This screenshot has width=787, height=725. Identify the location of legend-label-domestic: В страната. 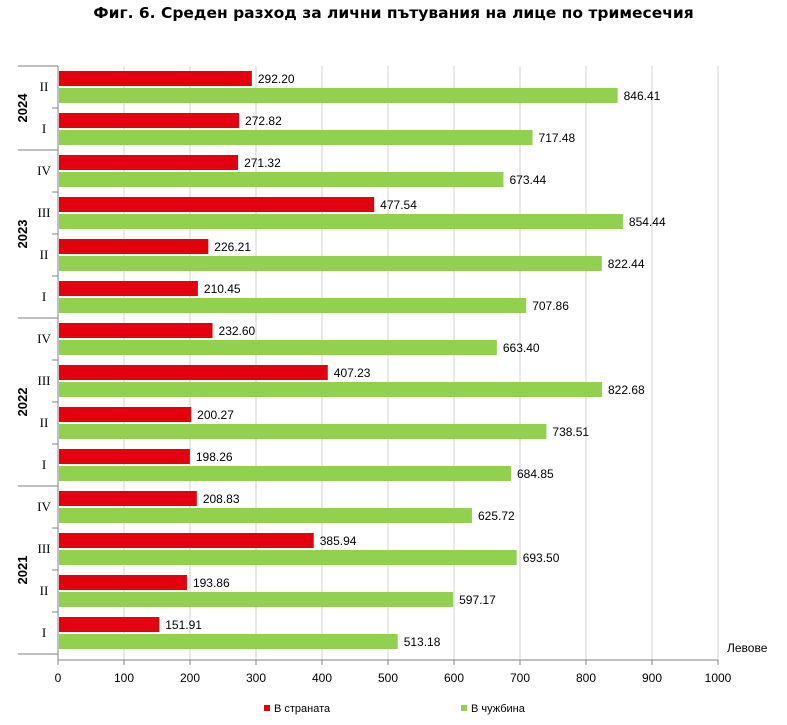
(302, 709).